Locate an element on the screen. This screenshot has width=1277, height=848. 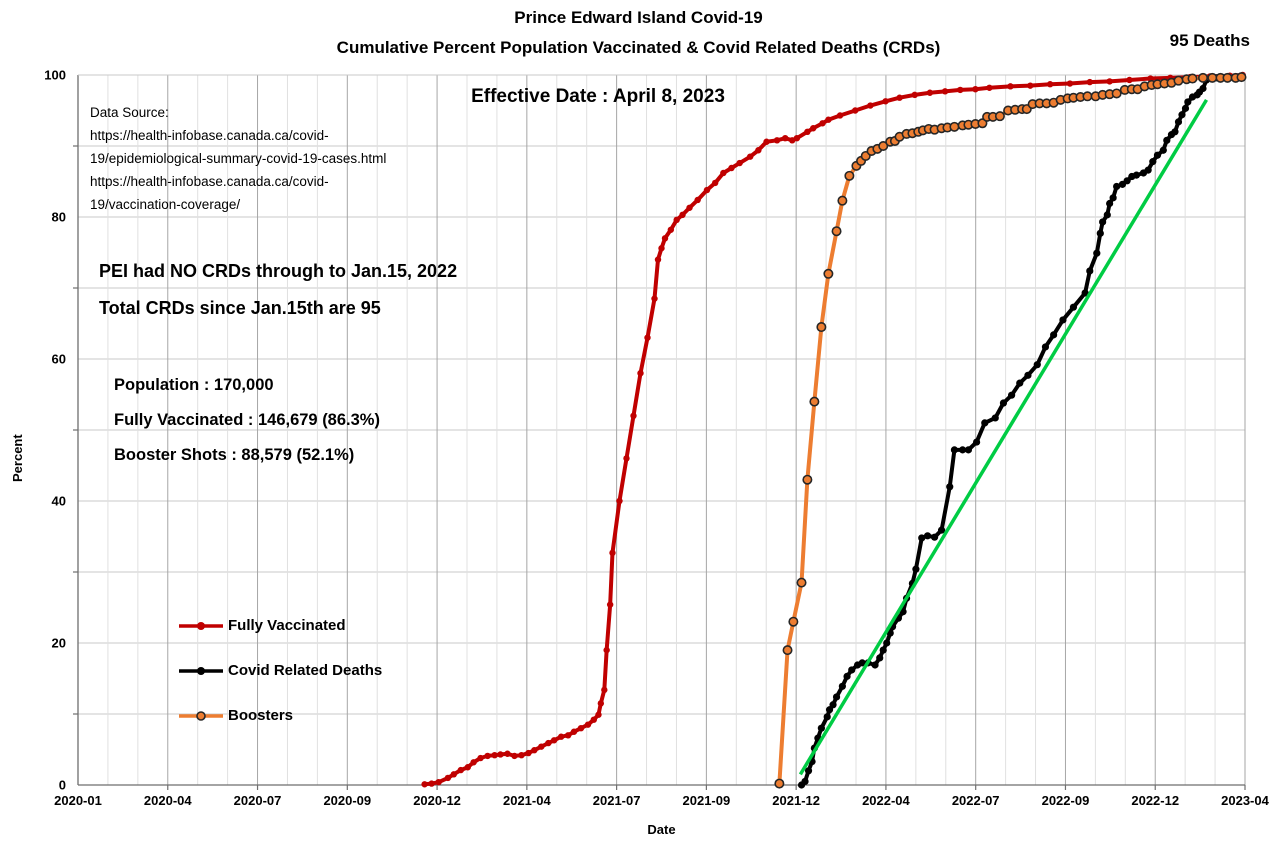
x-tick-label: 2020-04 is located at coordinates (168, 800).